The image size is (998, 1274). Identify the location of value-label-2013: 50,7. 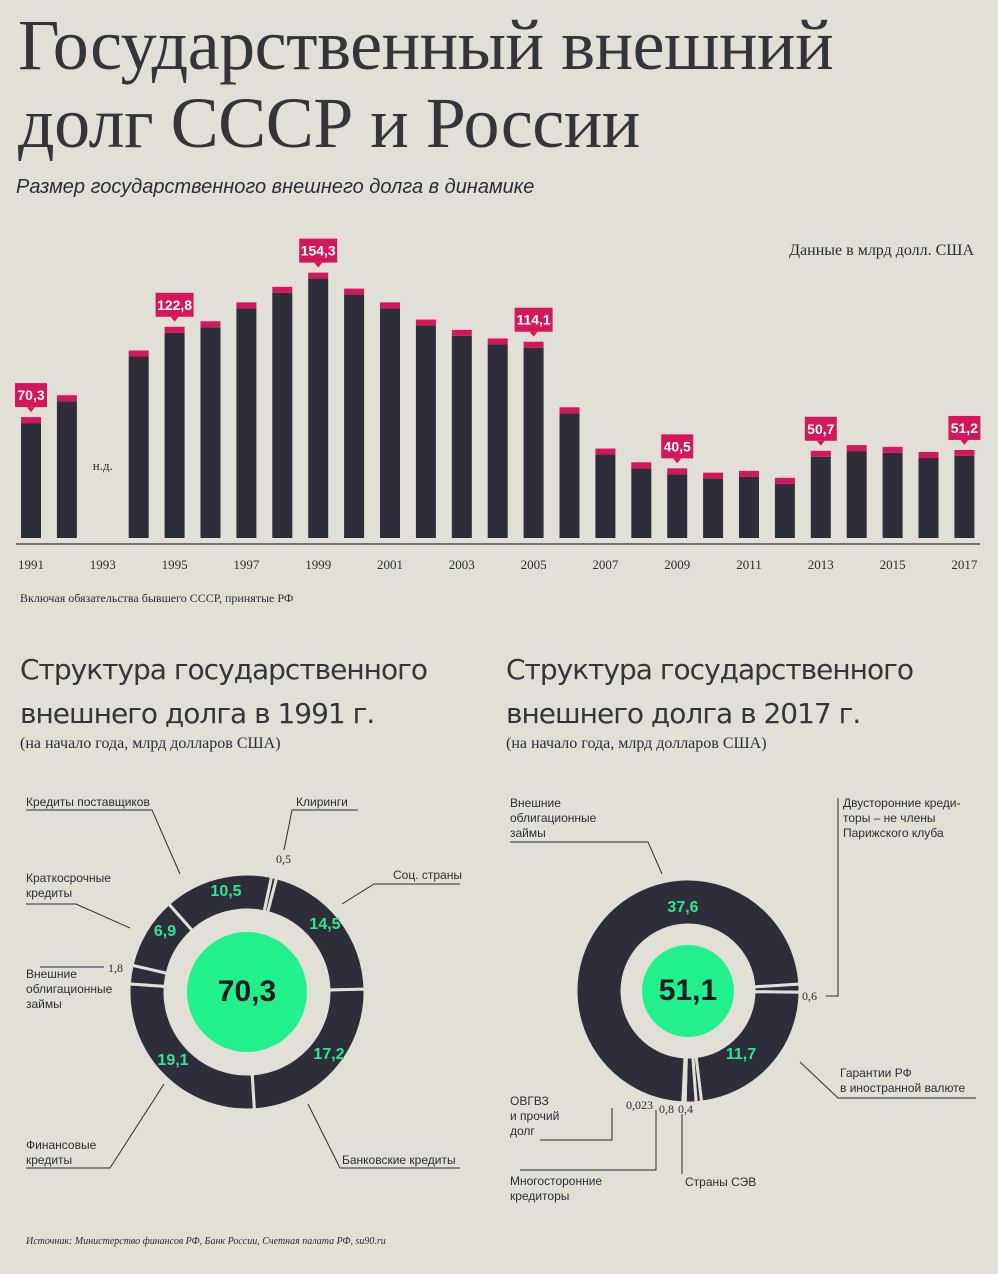
(820, 429).